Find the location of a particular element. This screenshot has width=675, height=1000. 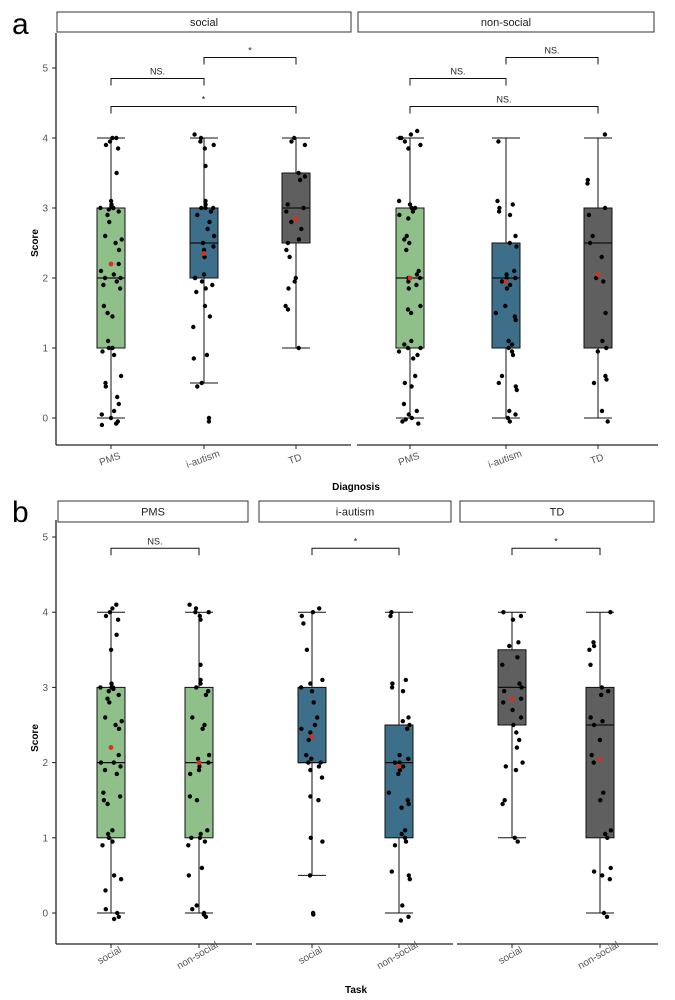

x-tick-label: social is located at coordinates (511, 956).